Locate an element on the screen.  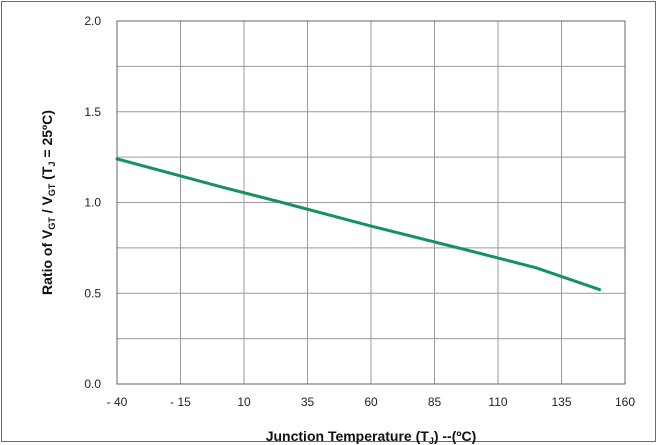
x-tick-label: 85 is located at coordinates (435, 402).